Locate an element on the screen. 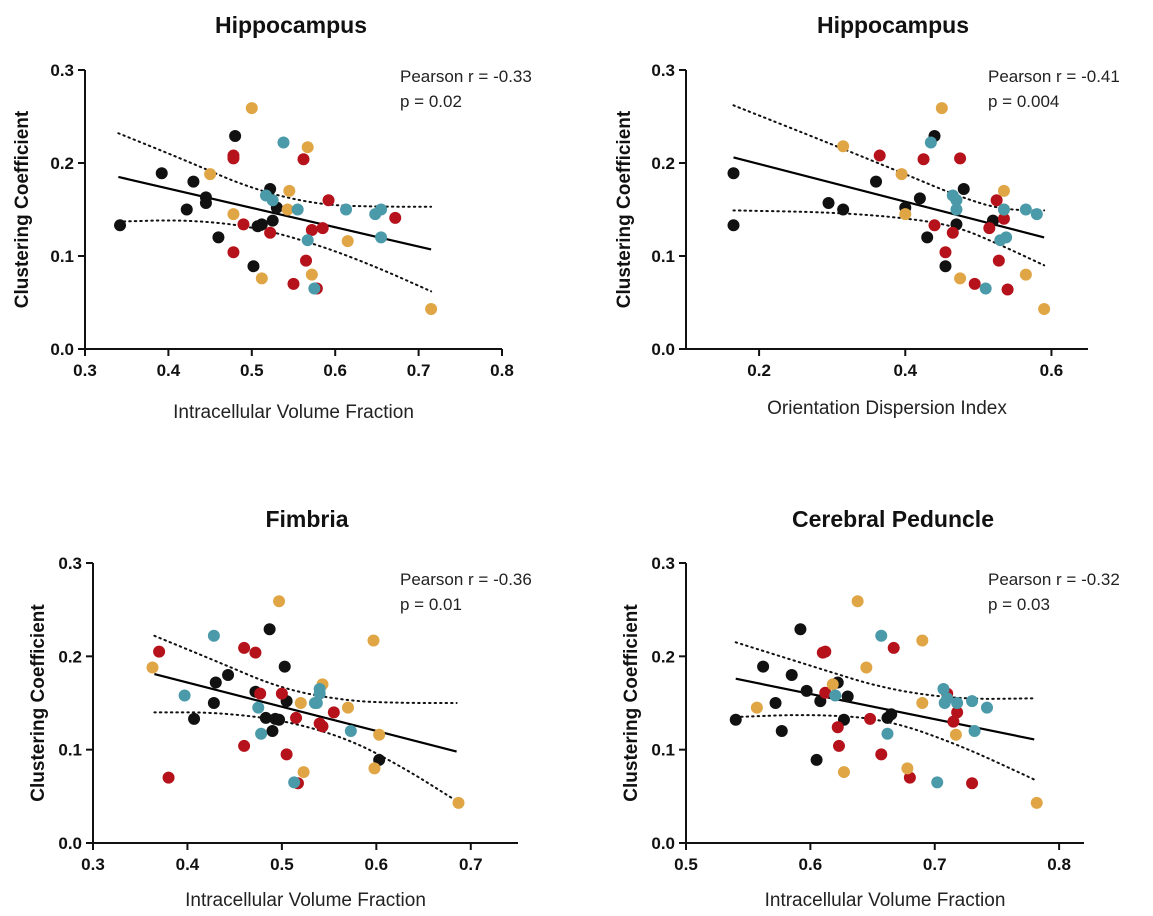 The image size is (1153, 916). pearson-r-annotation: Pearson r = -0.33 is located at coordinates (466, 76).